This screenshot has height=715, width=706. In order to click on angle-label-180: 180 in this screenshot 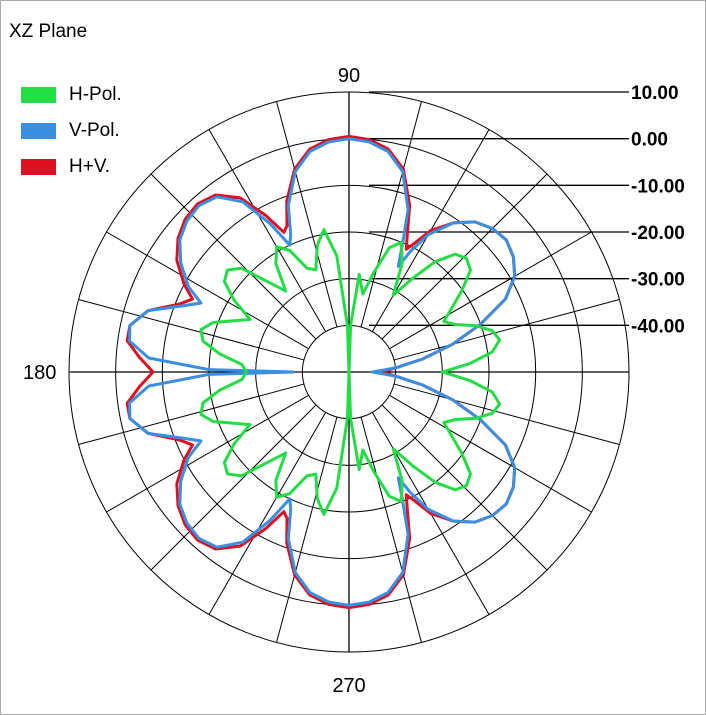, I will do `click(39, 373)`.